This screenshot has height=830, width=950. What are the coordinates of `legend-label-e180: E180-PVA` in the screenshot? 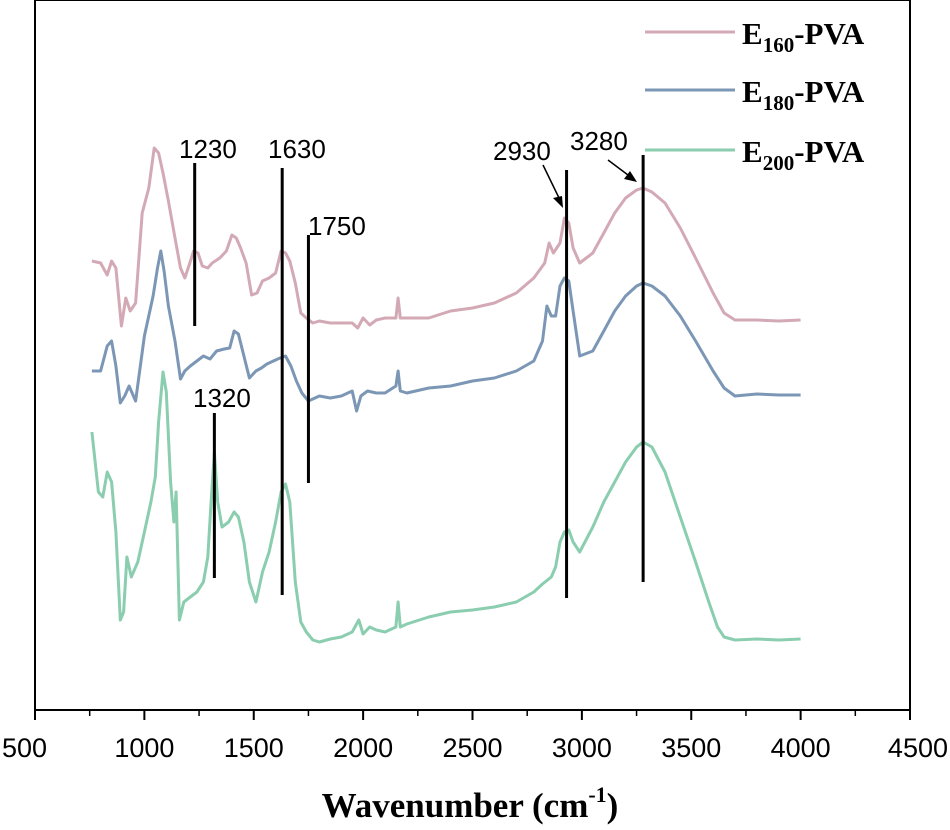 It's located at (803, 94).